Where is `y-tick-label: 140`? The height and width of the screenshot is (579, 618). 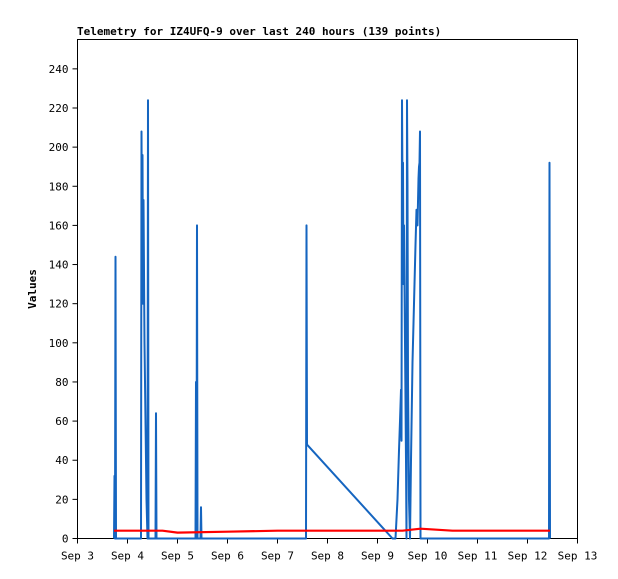
y-tick-label: 140 is located at coordinates (59, 265).